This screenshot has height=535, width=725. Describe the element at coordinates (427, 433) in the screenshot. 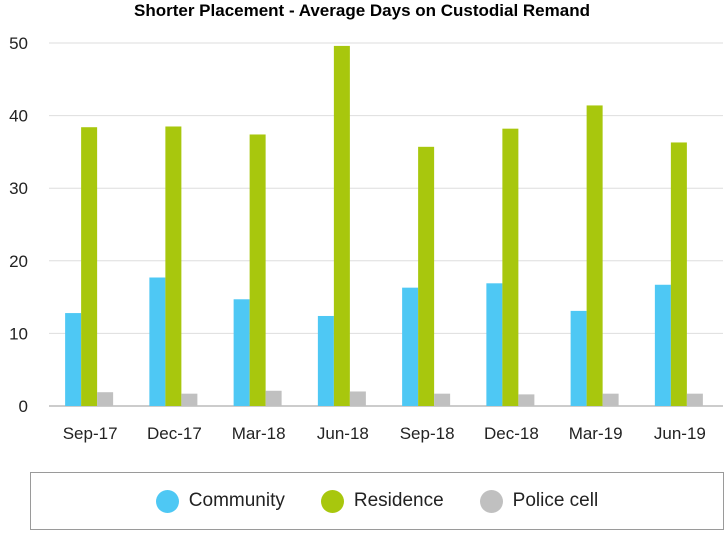

I see `x-tick-label: Sep-18` at that location.